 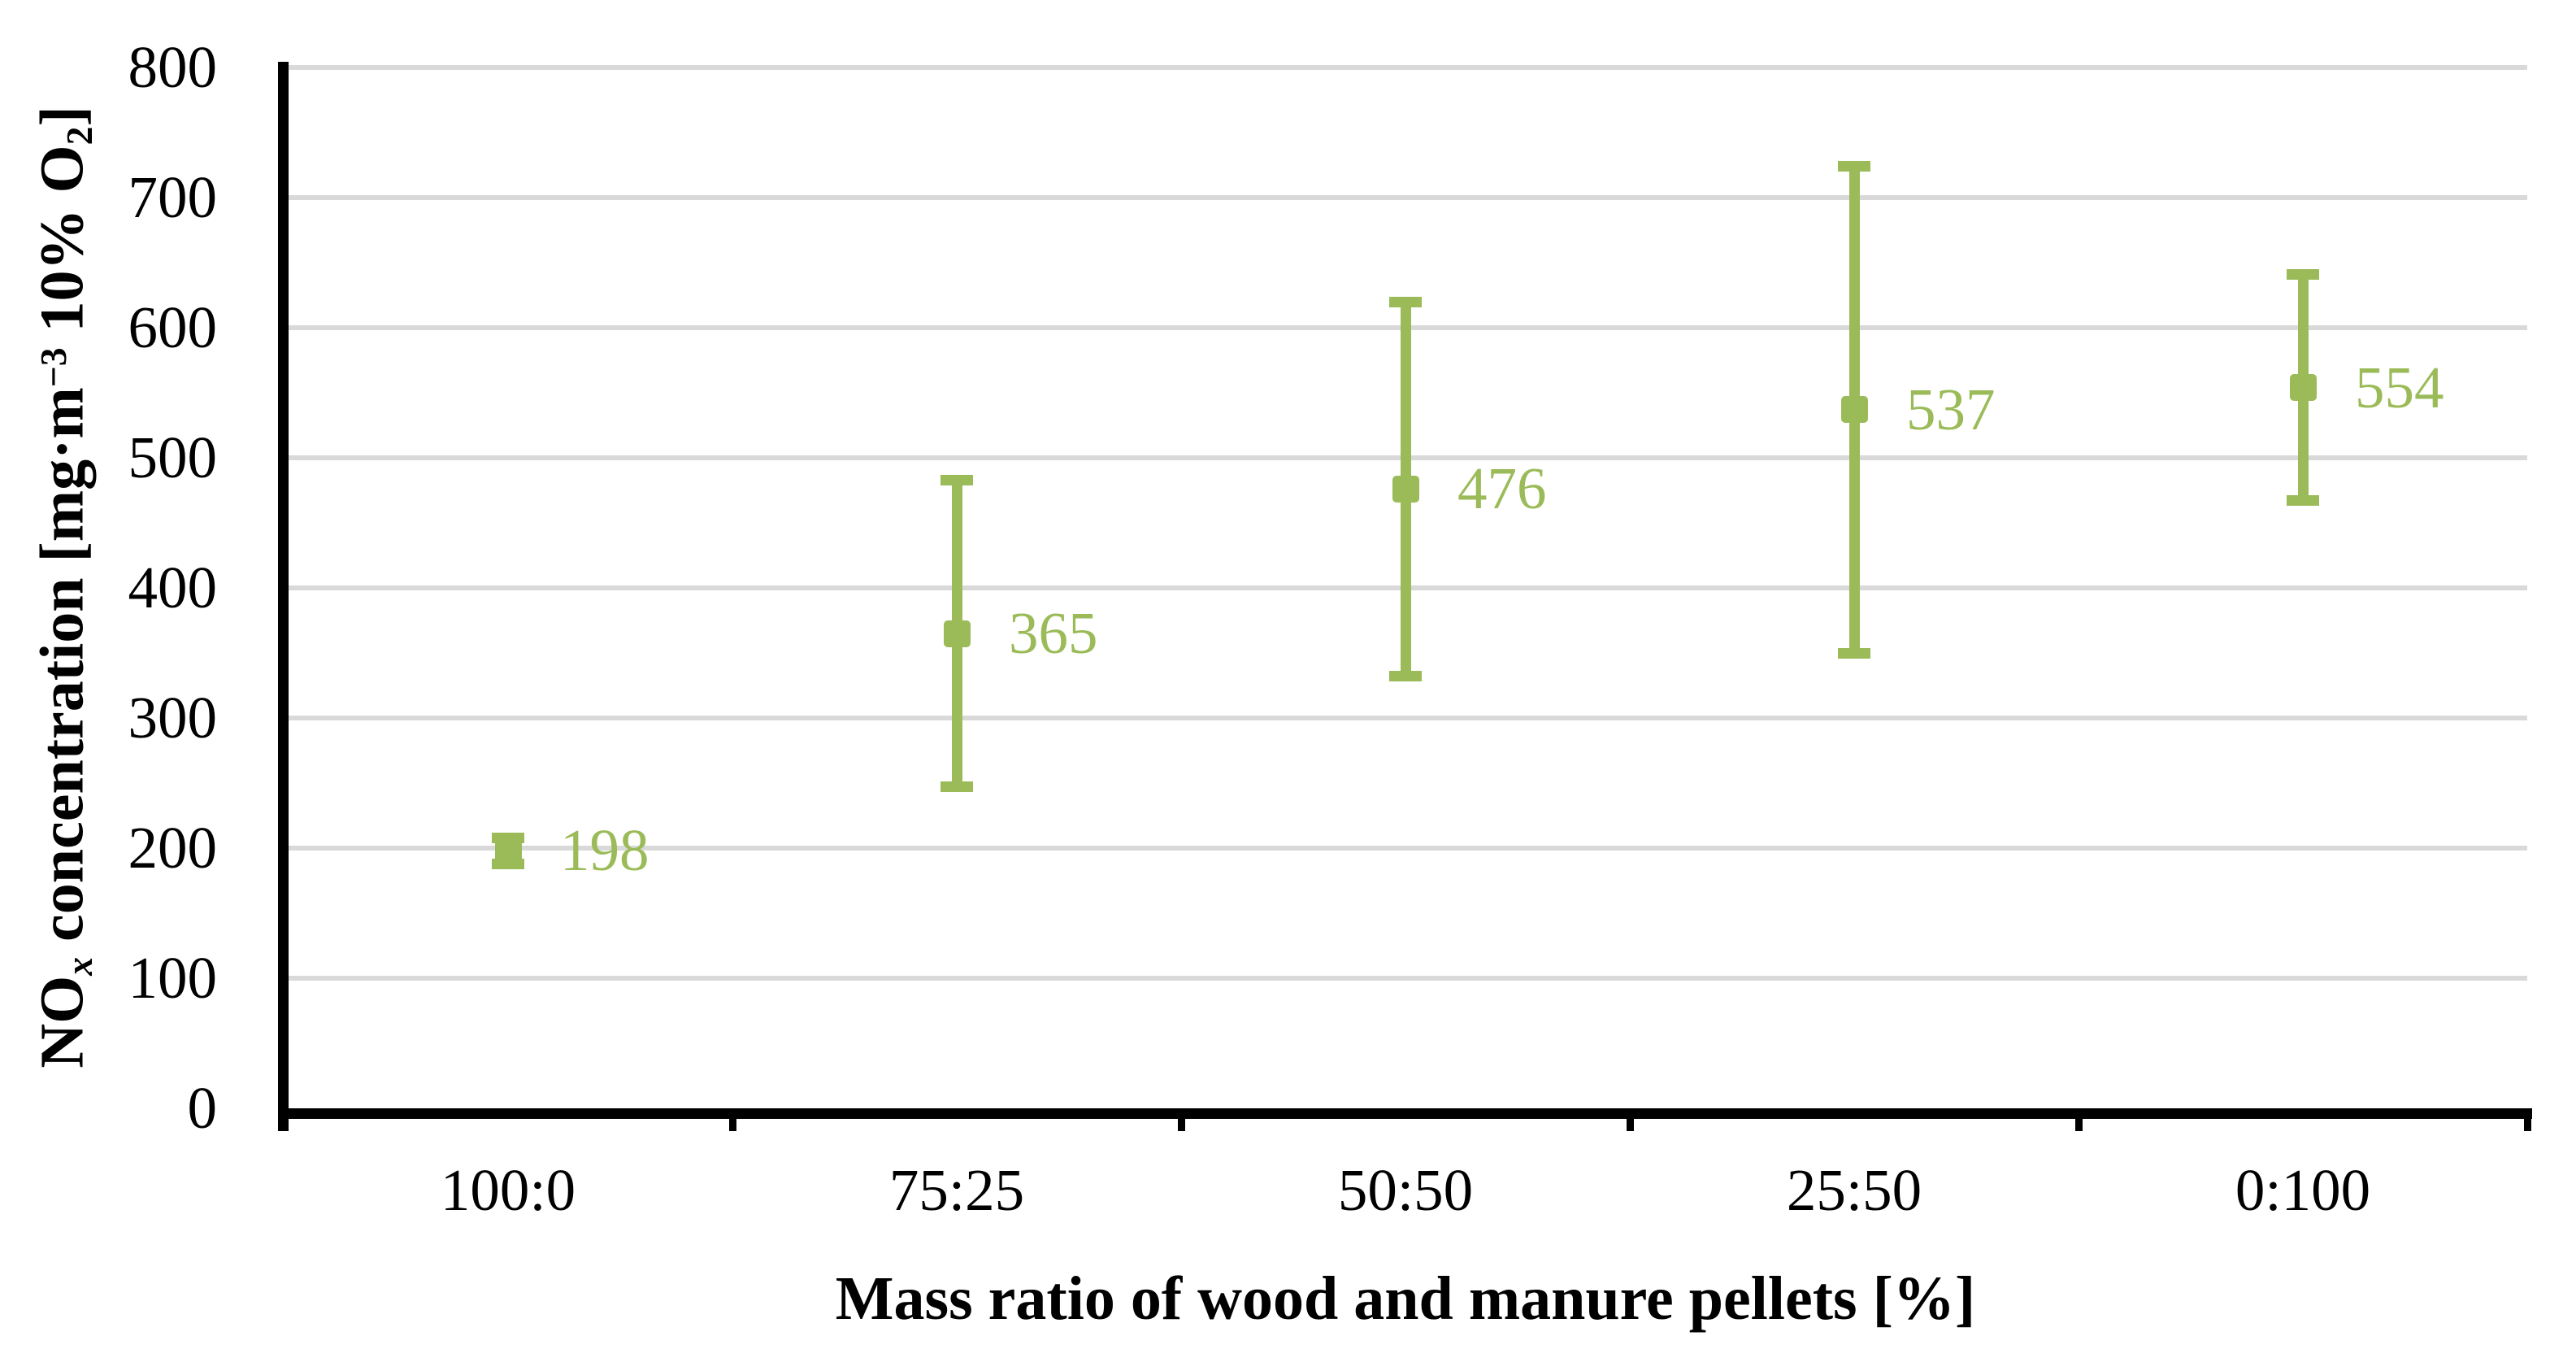 I want to click on y-tick-label: 800, so click(x=173, y=67).